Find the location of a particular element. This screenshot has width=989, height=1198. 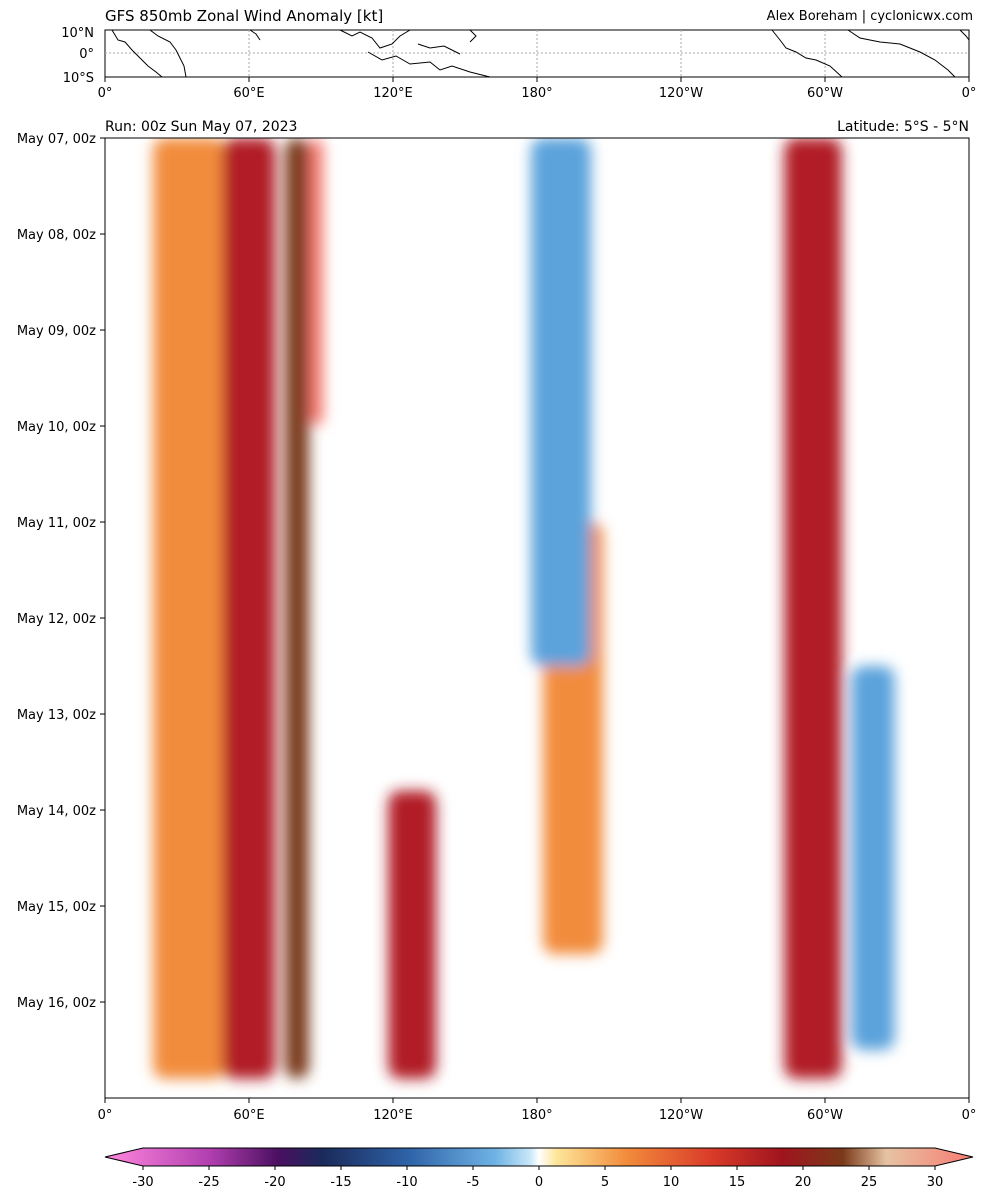

colorbar-tick-label: -5 is located at coordinates (473, 1182).